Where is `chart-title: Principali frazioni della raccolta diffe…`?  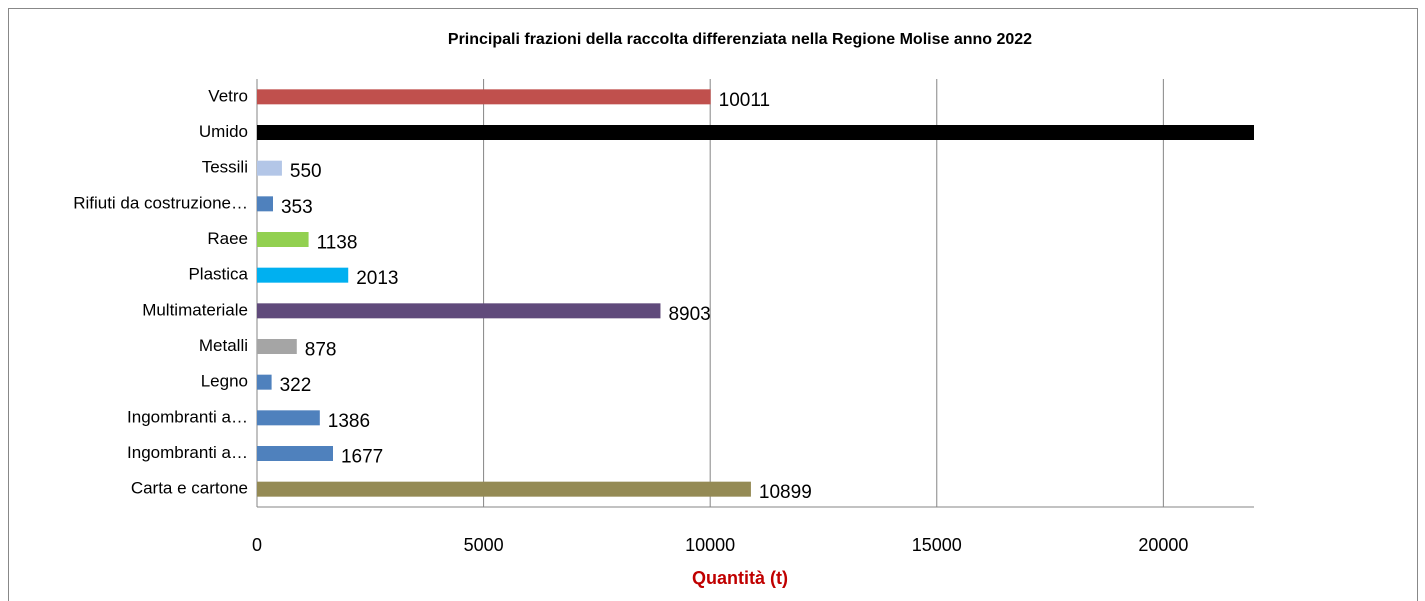
chart-title: Principali frazioni della raccolta diffe… is located at coordinates (740, 39).